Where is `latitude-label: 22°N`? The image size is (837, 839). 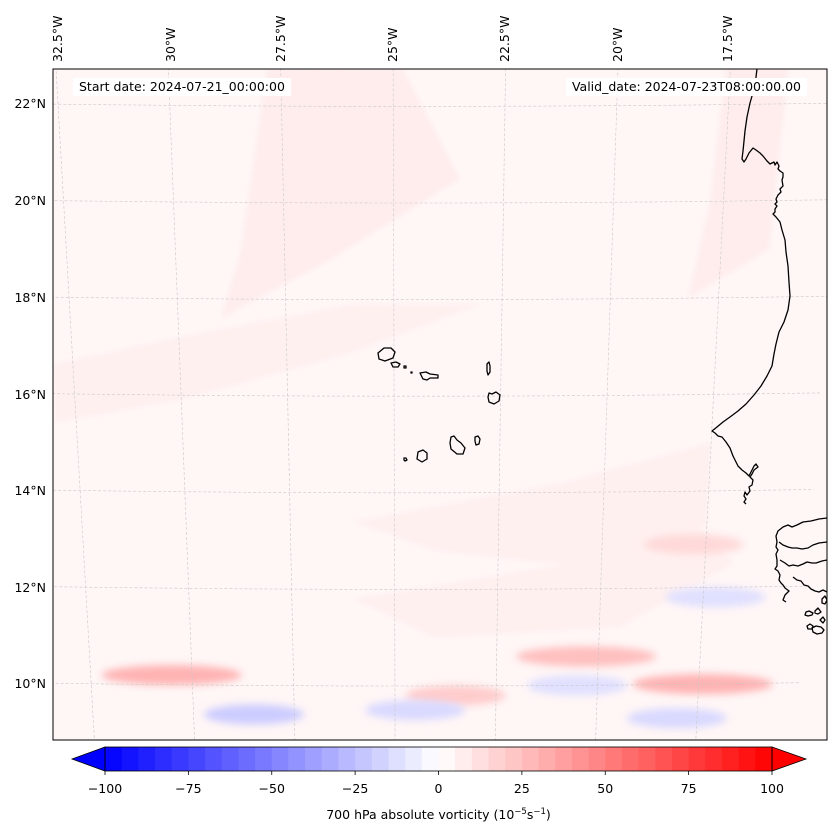 latitude-label: 22°N is located at coordinates (30, 103).